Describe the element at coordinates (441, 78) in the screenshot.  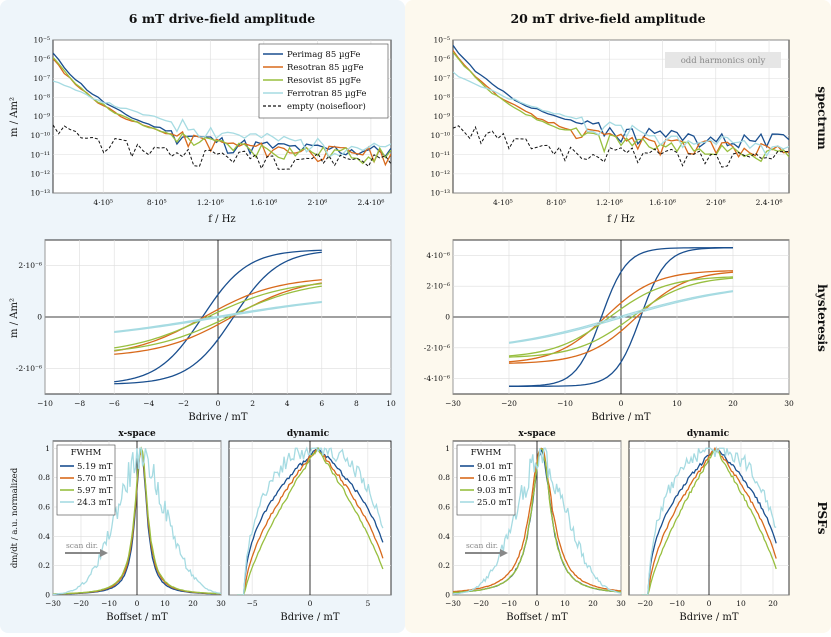
I see `y-tick-label: 10⁻⁷` at that location.